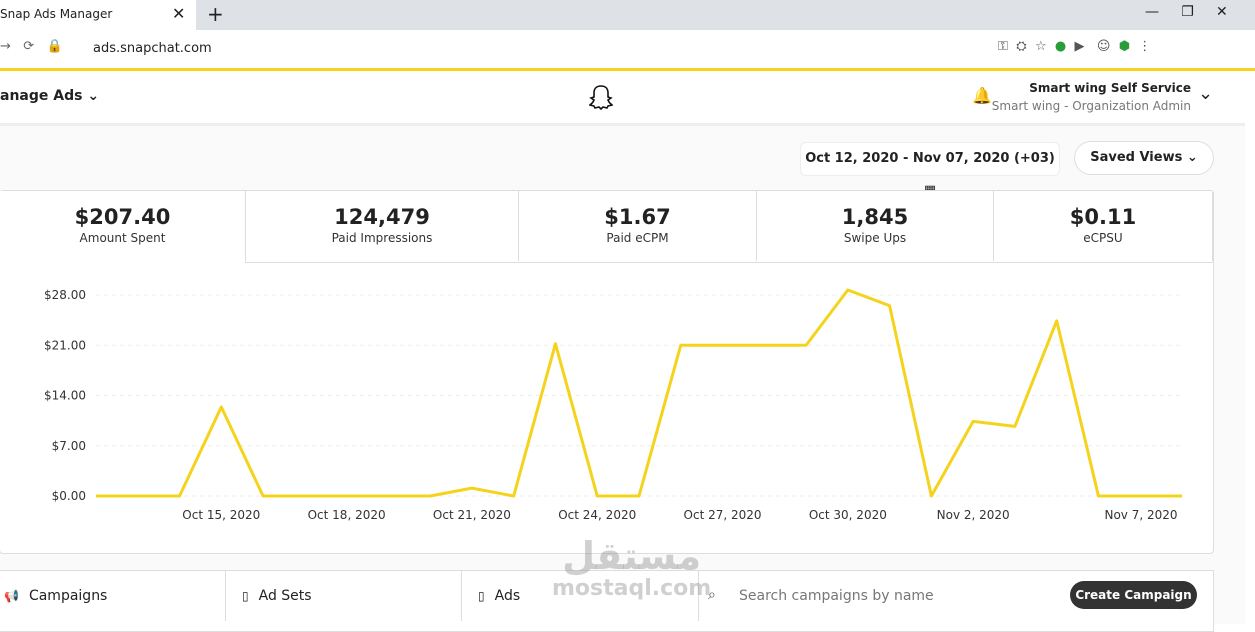 The width and height of the screenshot is (1255, 632). I want to click on tab-icon: 📢, so click(11, 596).